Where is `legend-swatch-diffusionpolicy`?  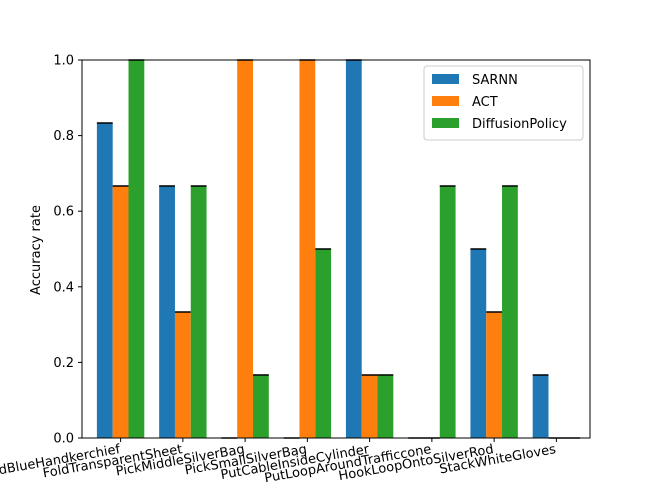
legend-swatch-diffusionpolicy is located at coordinates (445, 123).